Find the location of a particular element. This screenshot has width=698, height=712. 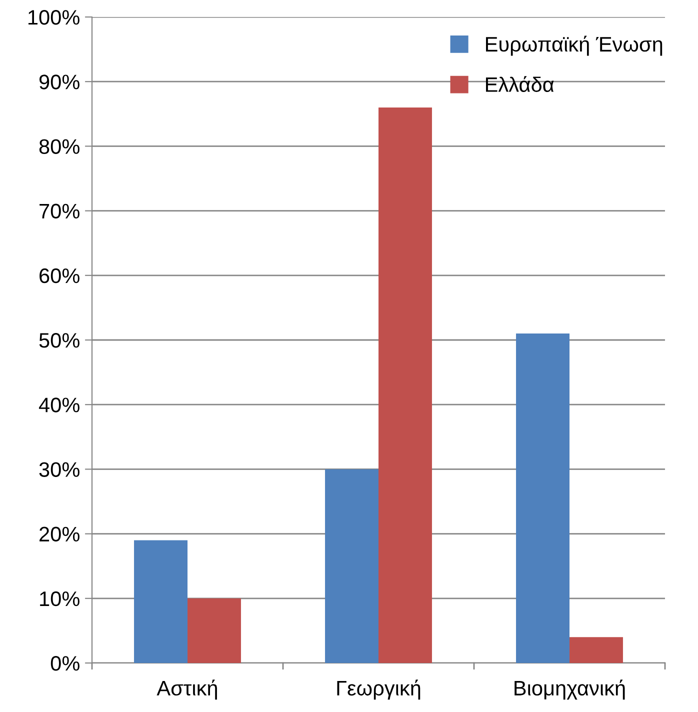

y-tick-label: 100% is located at coordinates (54, 17).